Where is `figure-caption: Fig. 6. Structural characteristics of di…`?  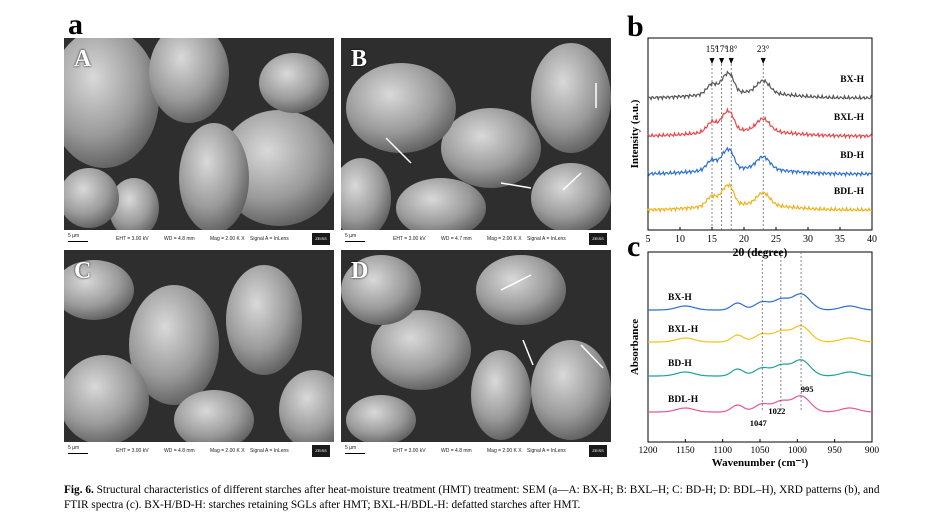
figure-caption: Fig. 6. Structural characteristics of di… is located at coordinates (484, 498).